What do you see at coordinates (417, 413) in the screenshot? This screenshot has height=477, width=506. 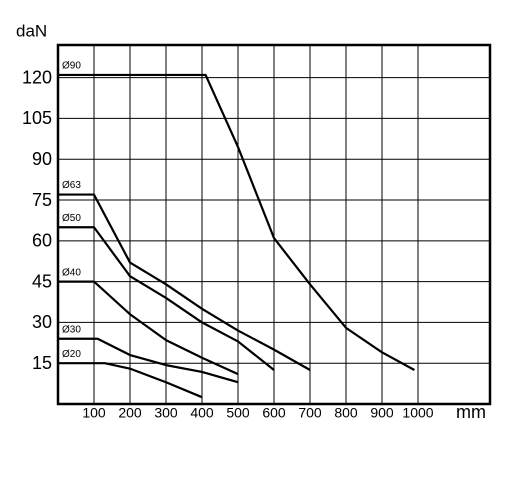 I see `x-tick-label: 1000` at bounding box center [417, 413].